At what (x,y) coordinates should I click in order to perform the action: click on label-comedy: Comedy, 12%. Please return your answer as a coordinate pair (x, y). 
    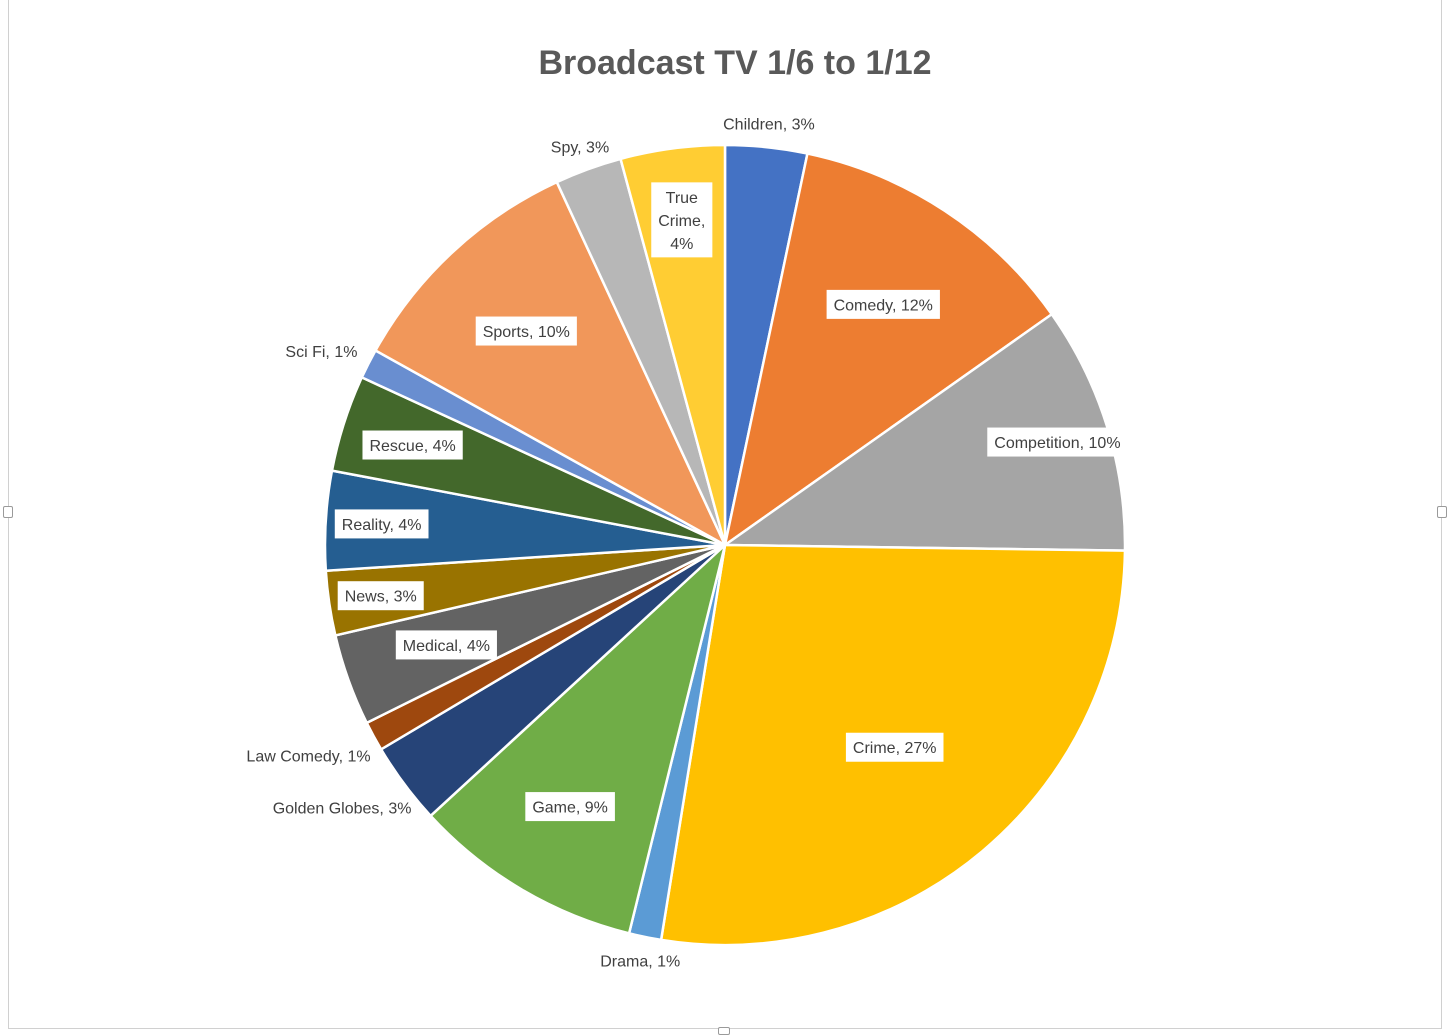
    Looking at the image, I should click on (883, 304).